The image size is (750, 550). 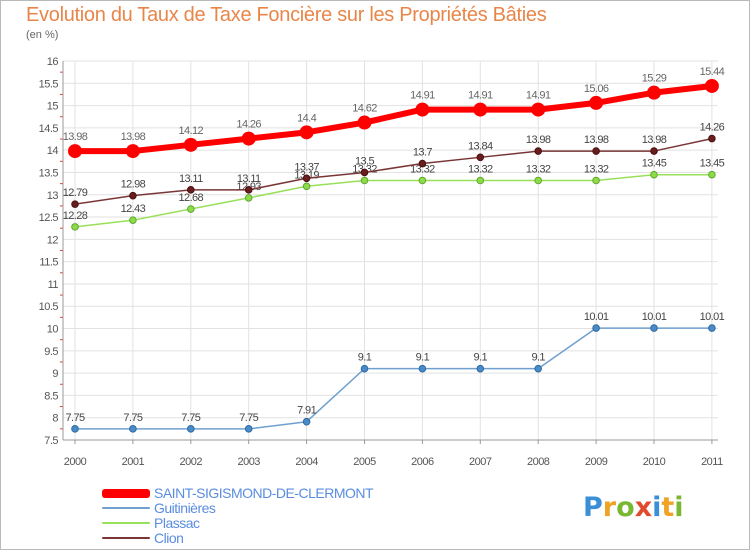 I want to click on data-label-saint-sigismond: 14.4, so click(x=306, y=118).